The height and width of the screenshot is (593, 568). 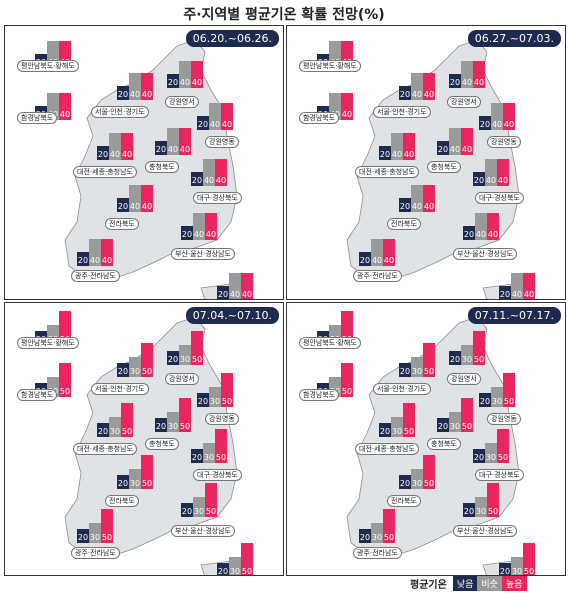 I want to click on legend-mid: 비슷, so click(x=489, y=583).